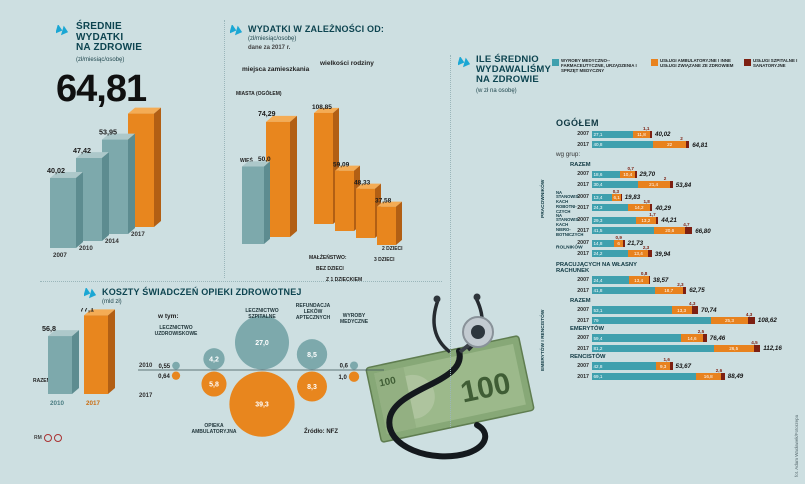 The image size is (805, 484). What do you see at coordinates (347, 63) in the screenshot?
I see `family-size-label: wielkości rodziny` at bounding box center [347, 63].